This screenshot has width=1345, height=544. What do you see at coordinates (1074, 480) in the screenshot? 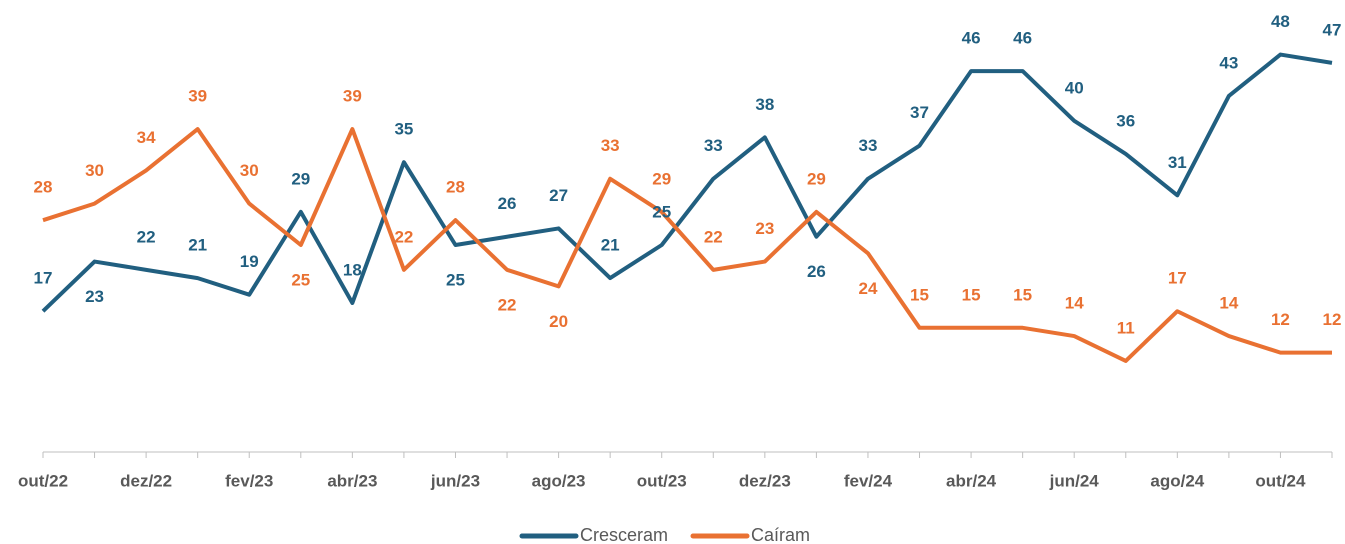
I see `x-tick-label: jun/24` at bounding box center [1074, 480].